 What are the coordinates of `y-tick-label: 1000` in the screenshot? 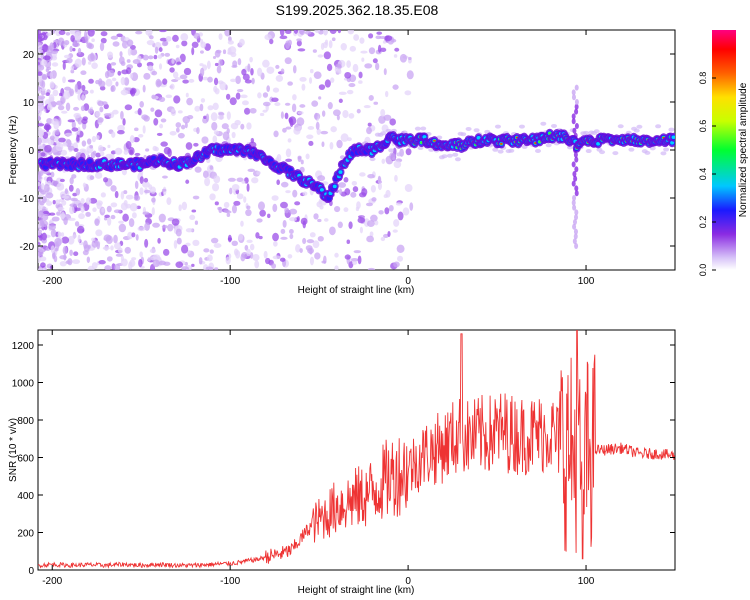 It's located at (23, 384).